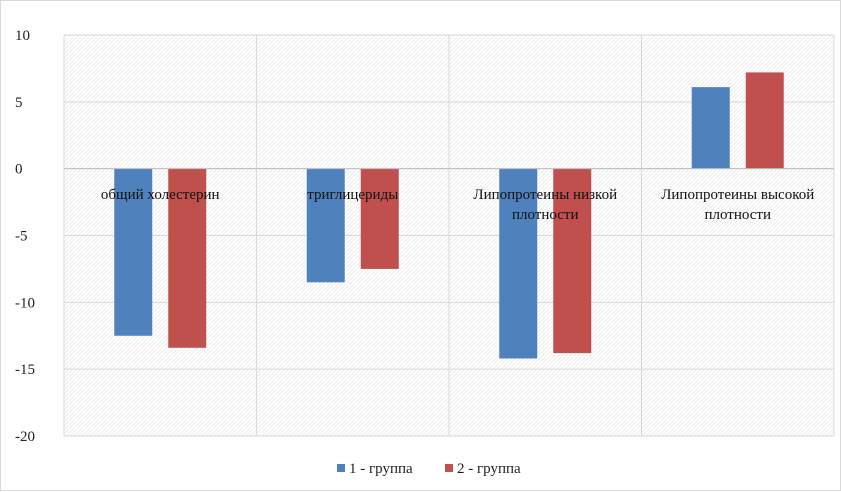 The height and width of the screenshot is (492, 841). I want to click on y-tick-label: 5, so click(19, 103).